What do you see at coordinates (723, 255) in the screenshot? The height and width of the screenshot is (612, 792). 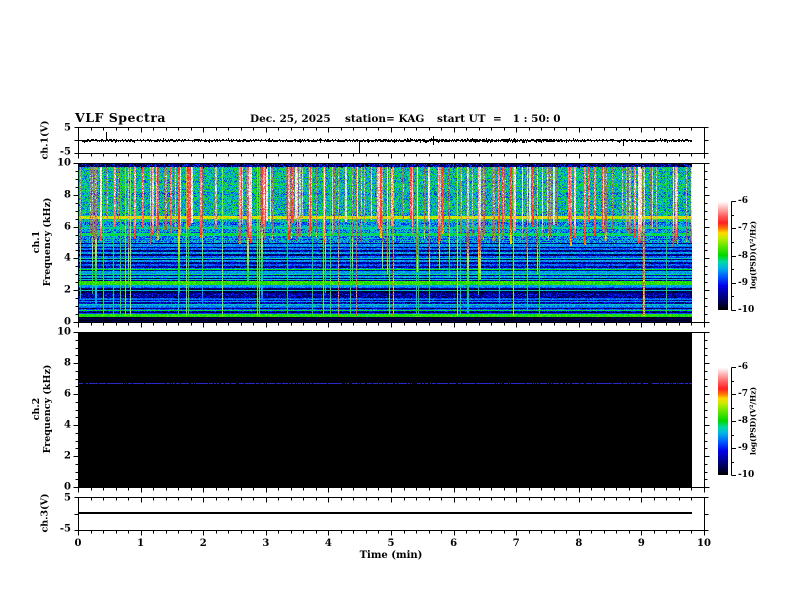 I see `colorbar-1-gradient` at bounding box center [723, 255].